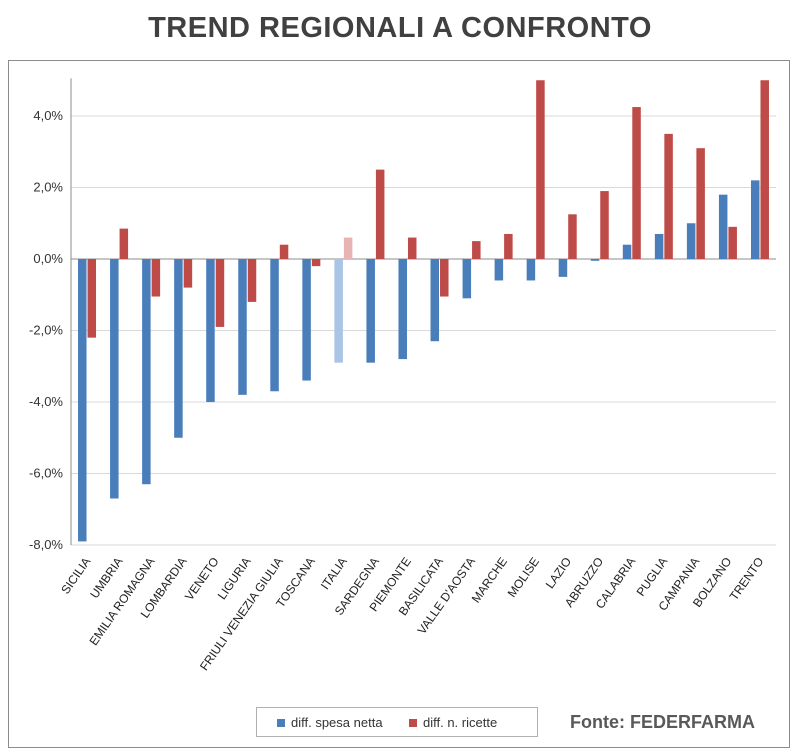 The width and height of the screenshot is (800, 754). Describe the element at coordinates (460, 722) in the screenshot. I see `legend-label-ricette: diff. n. ricette` at that location.